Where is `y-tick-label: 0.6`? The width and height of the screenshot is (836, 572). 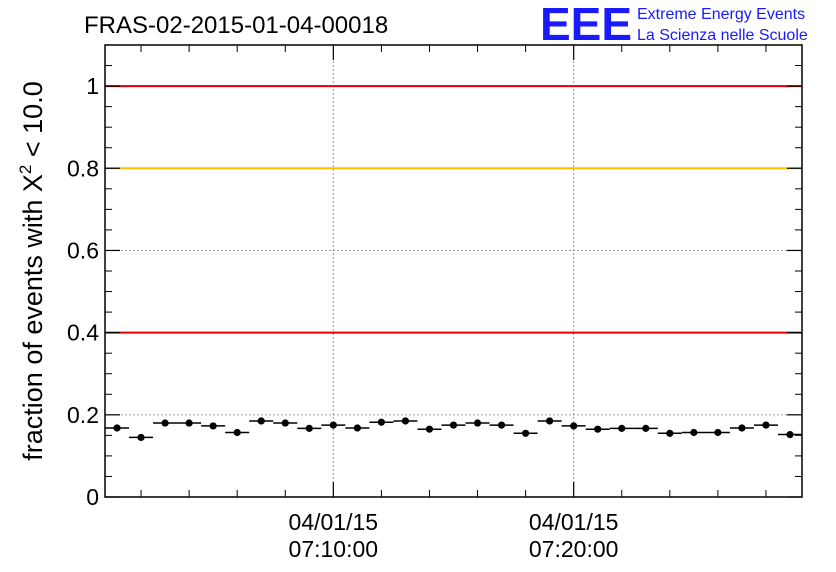 y-tick-label: 0.6 is located at coordinates (83, 250).